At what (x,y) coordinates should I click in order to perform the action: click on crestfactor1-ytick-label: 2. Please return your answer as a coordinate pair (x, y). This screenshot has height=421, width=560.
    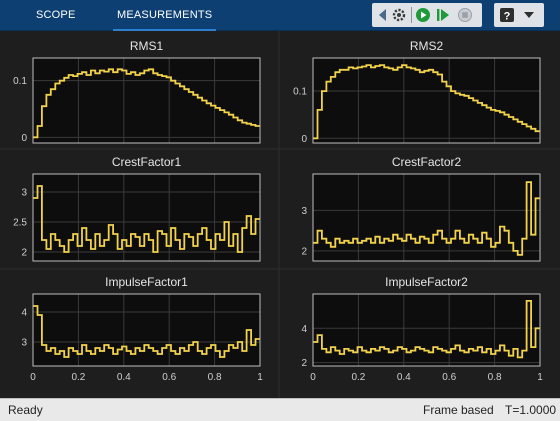
    Looking at the image, I should click on (24, 253).